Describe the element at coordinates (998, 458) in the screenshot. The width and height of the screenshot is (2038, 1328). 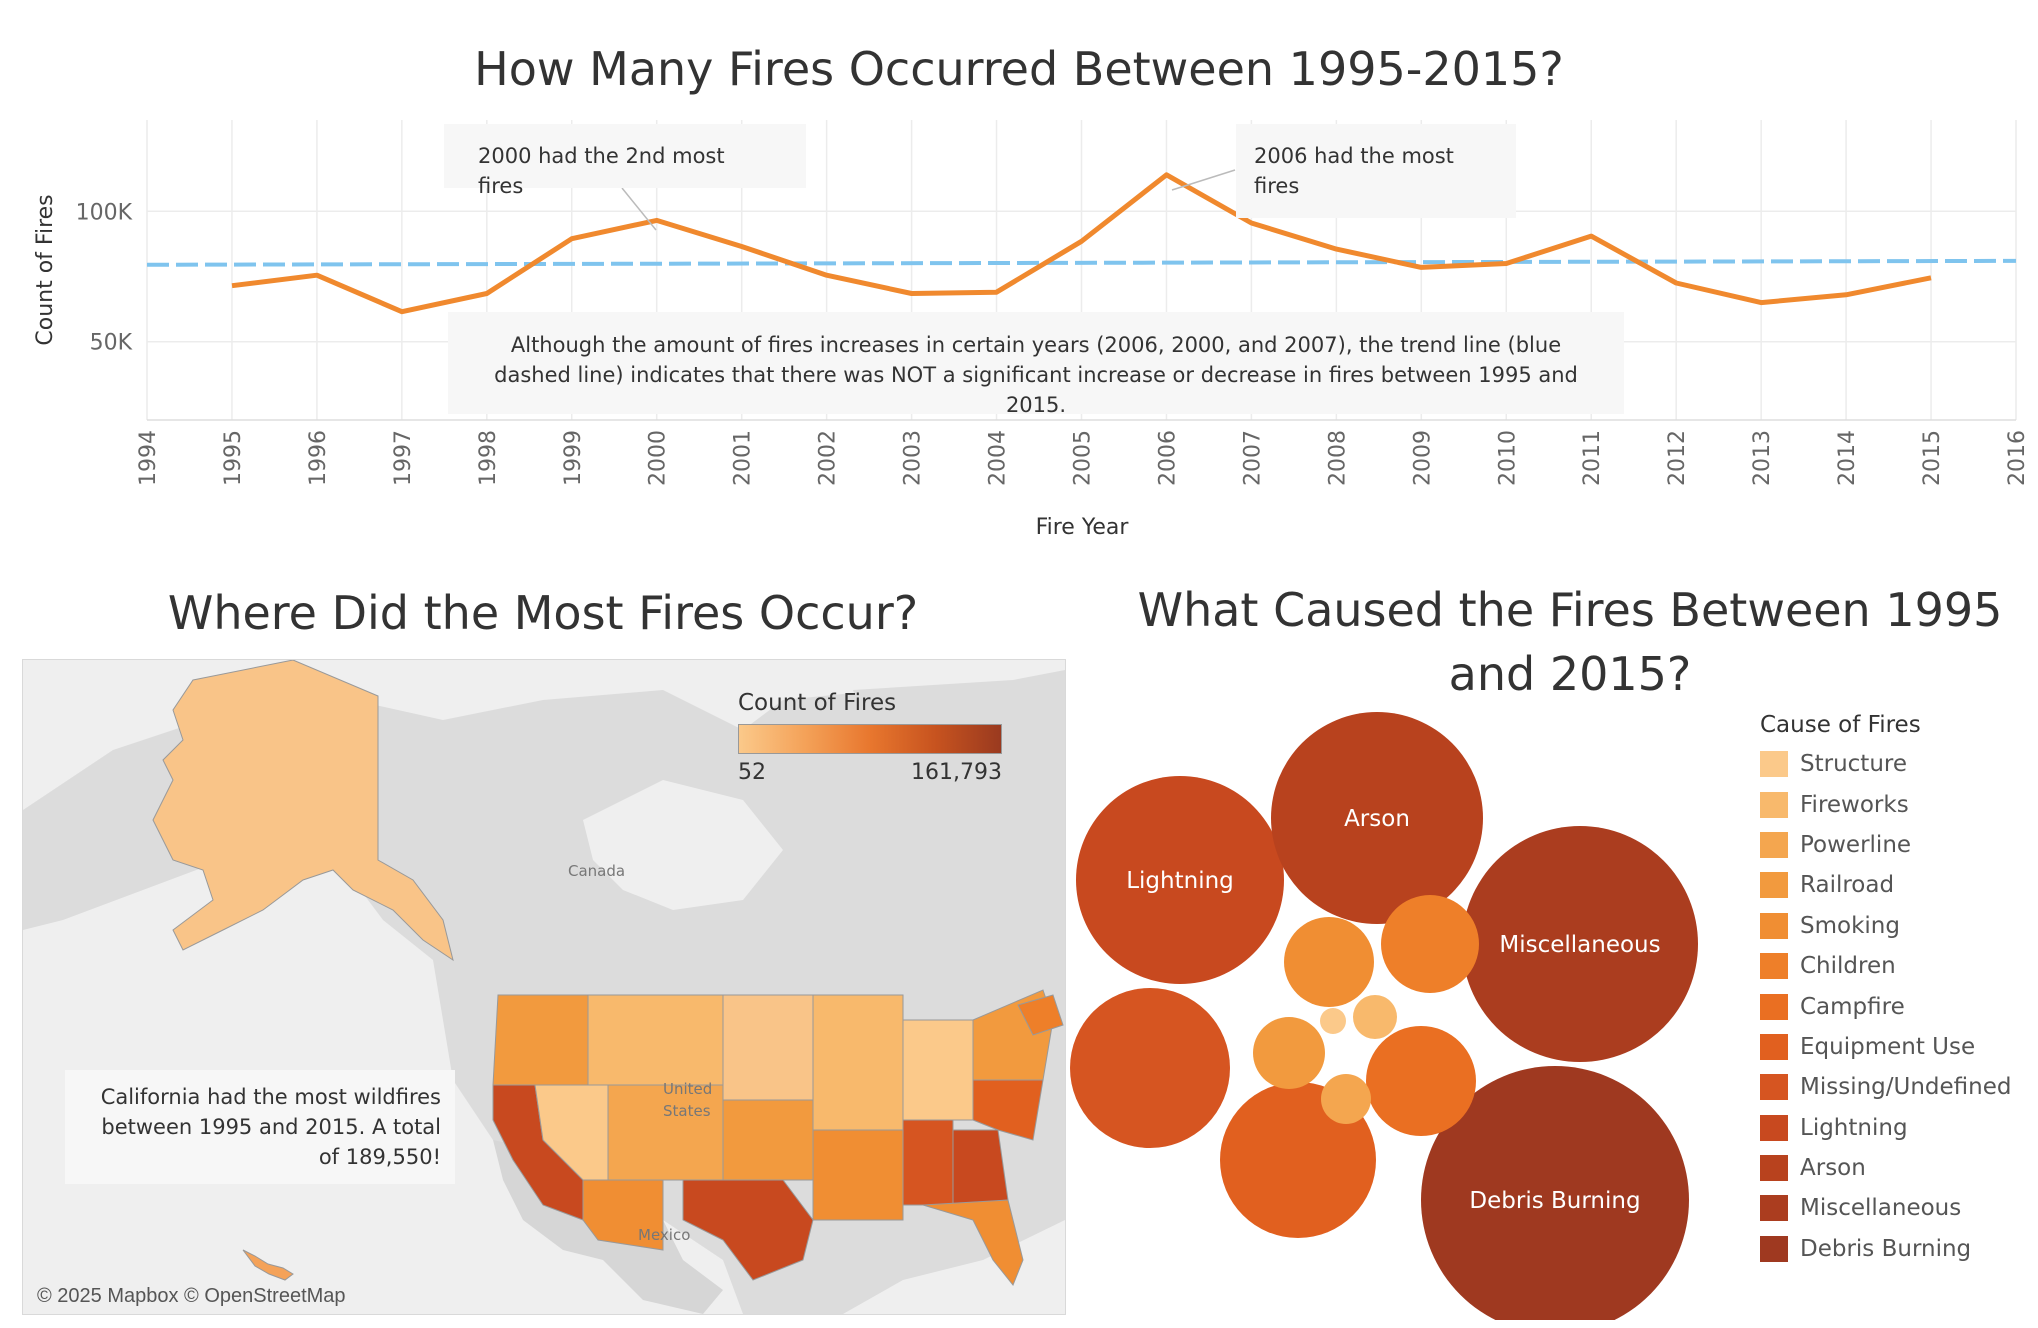
I see `x-tick-label: 2004` at that location.